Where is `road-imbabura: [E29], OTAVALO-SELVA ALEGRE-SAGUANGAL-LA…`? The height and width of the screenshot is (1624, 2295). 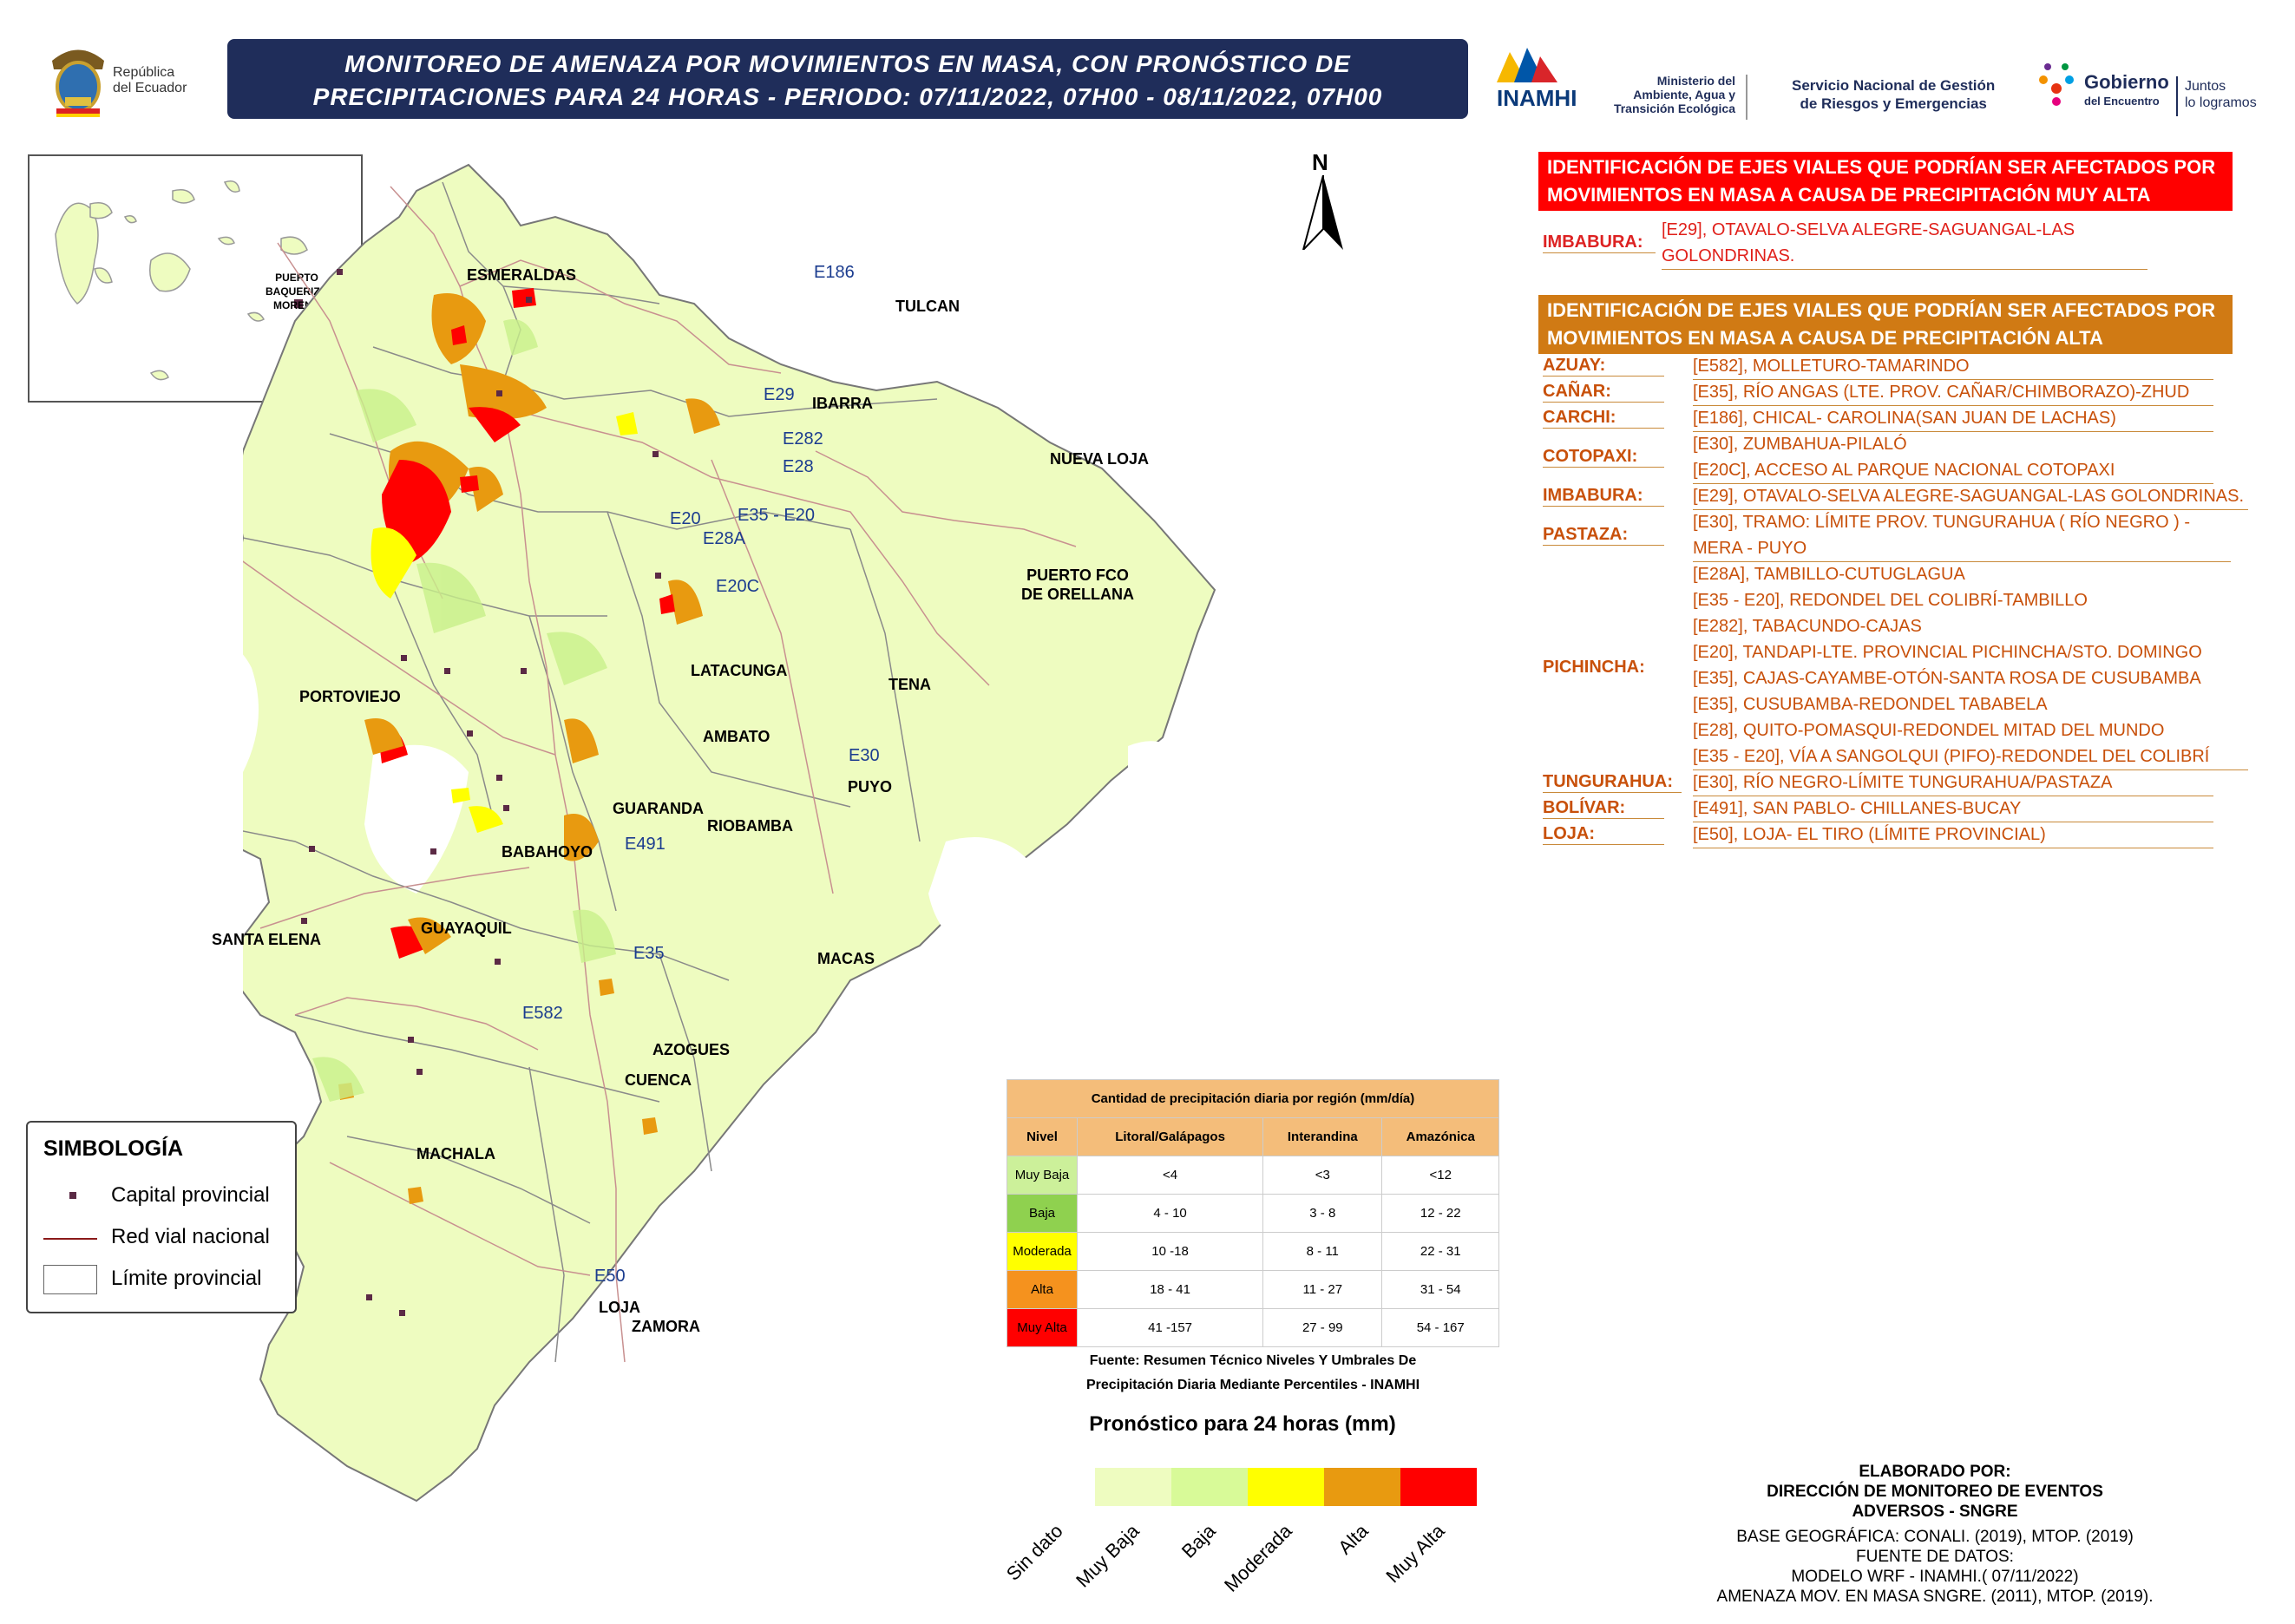 road-imbabura: [E29], OTAVALO-SELVA ALEGRE-SAGUANGAL-LA… is located at coordinates (1970, 496).